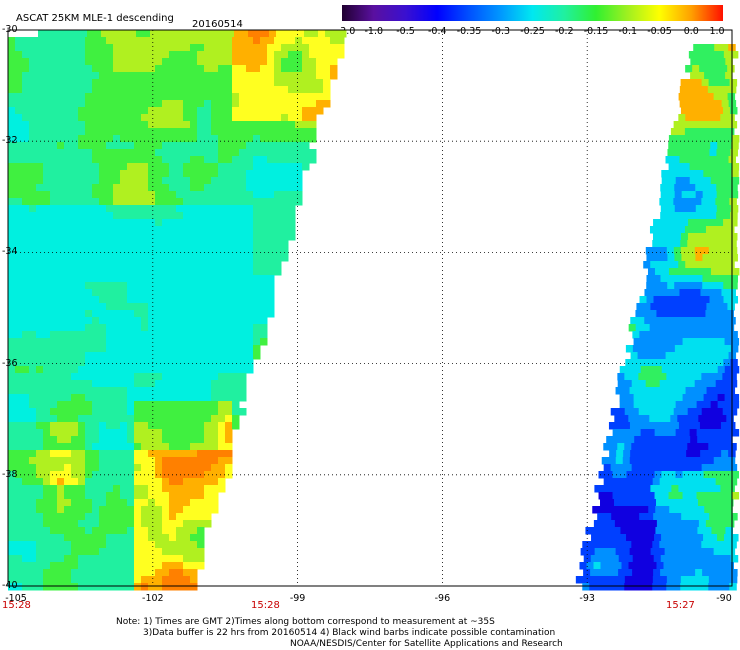 This screenshot has width=740, height=650. What do you see at coordinates (564, 31) in the screenshot?
I see `colorbar-label: -0.2` at bounding box center [564, 31].